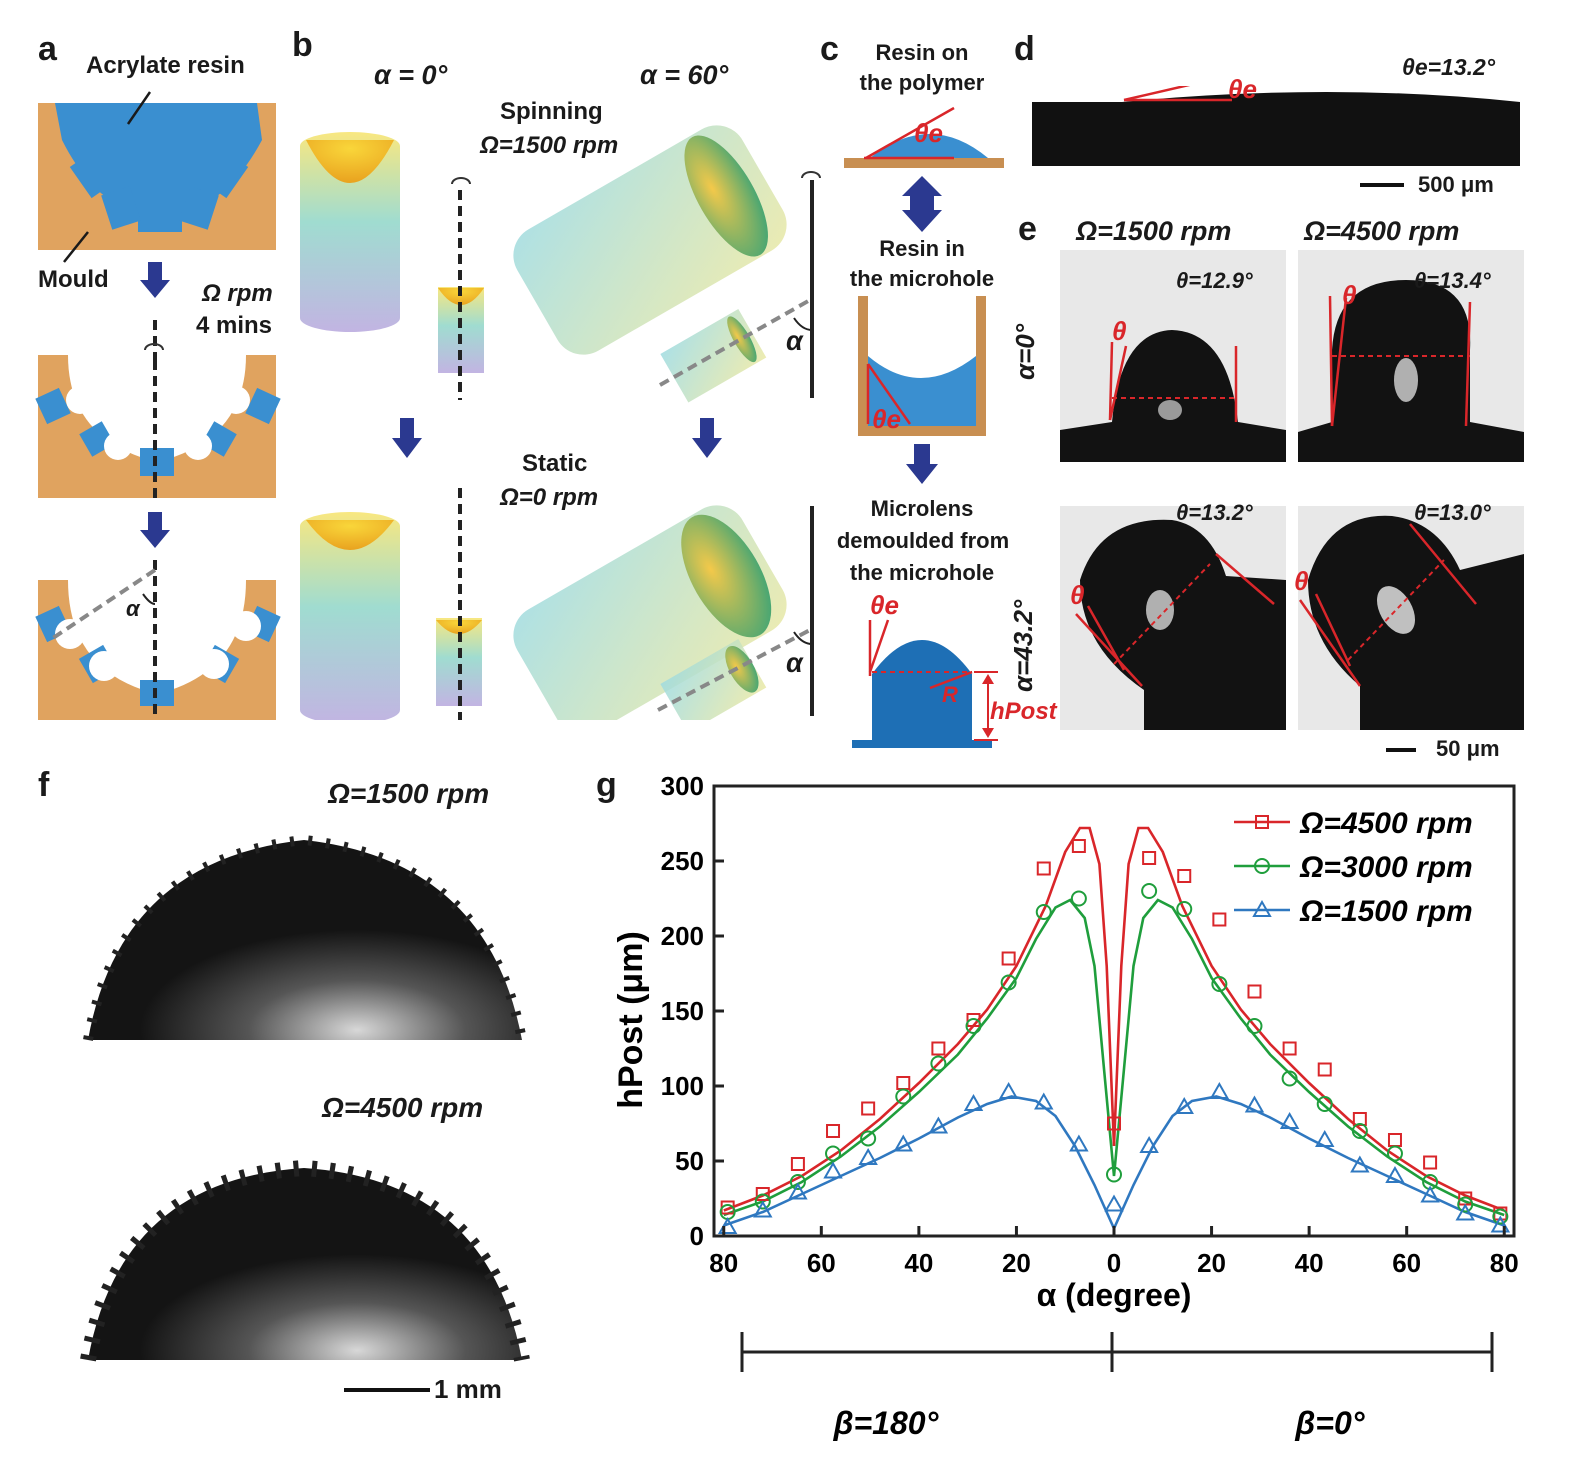 The image size is (1592, 1469). Describe the element at coordinates (918, 1263) in the screenshot. I see `x-tick-label: 40` at that location.